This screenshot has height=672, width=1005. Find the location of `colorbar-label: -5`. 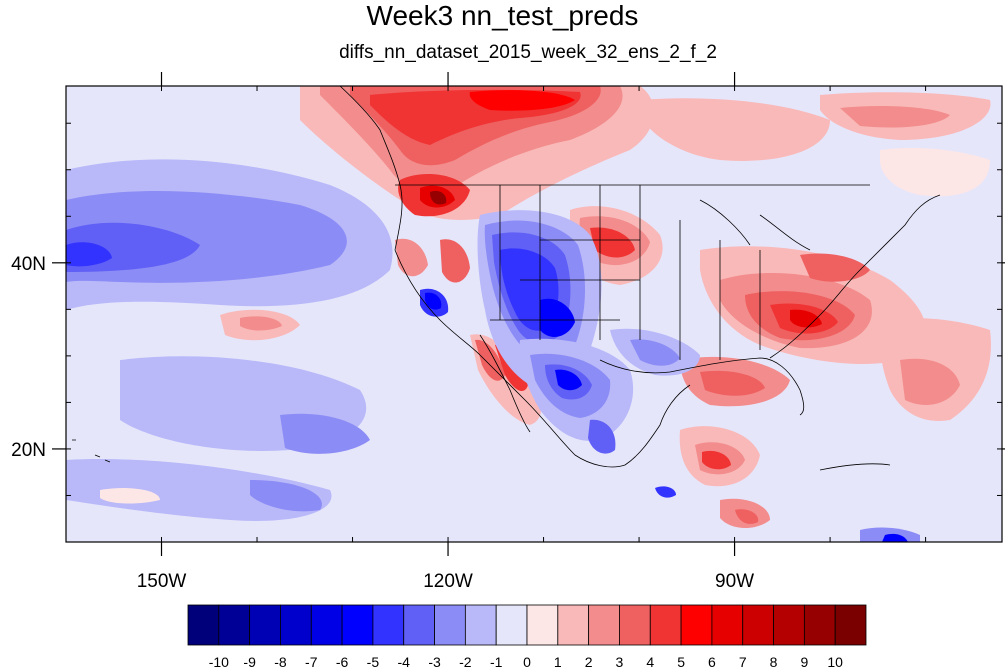

colorbar-label: -5 is located at coordinates (373, 662).